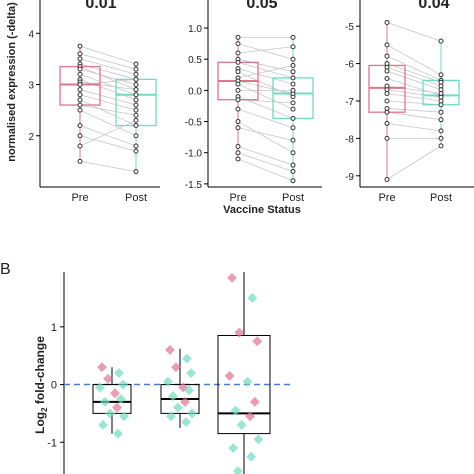  I want to click on chart-2-ytick-label: -1.0, so click(194, 154).